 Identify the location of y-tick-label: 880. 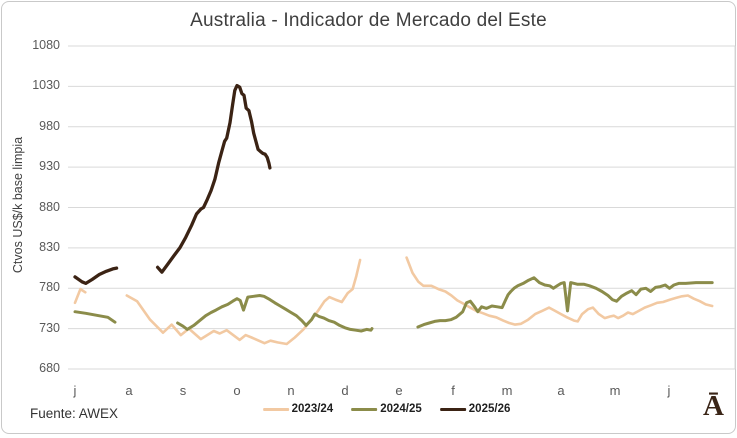
(49, 206).